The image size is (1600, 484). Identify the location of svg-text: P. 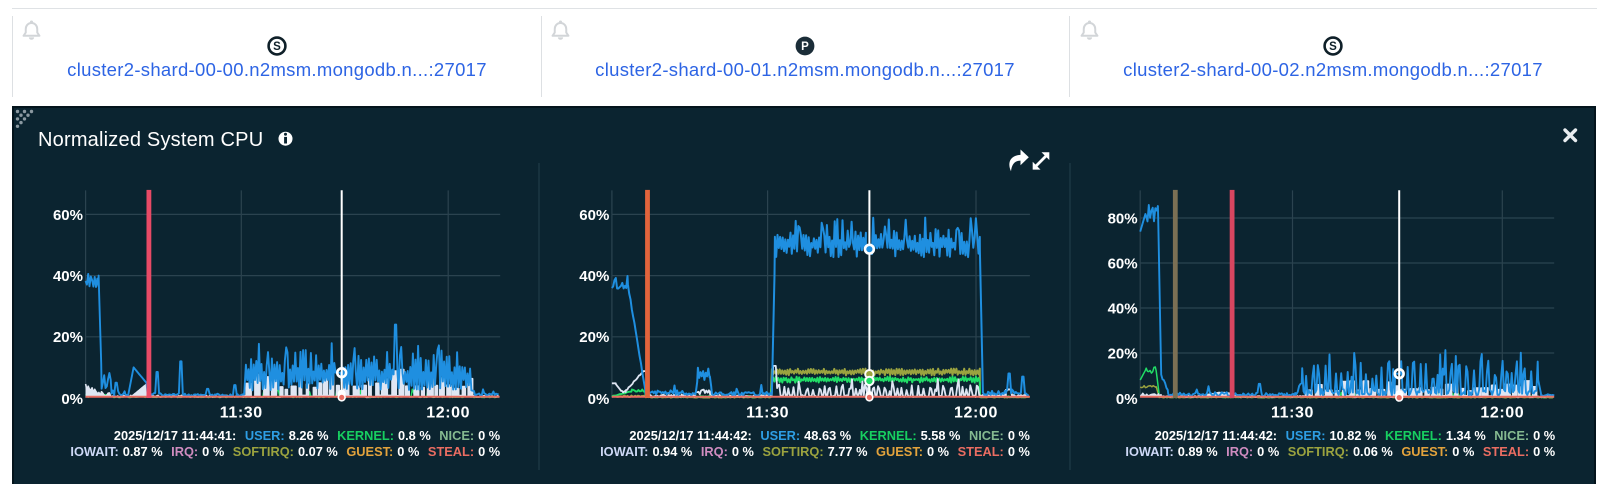
(805, 47).